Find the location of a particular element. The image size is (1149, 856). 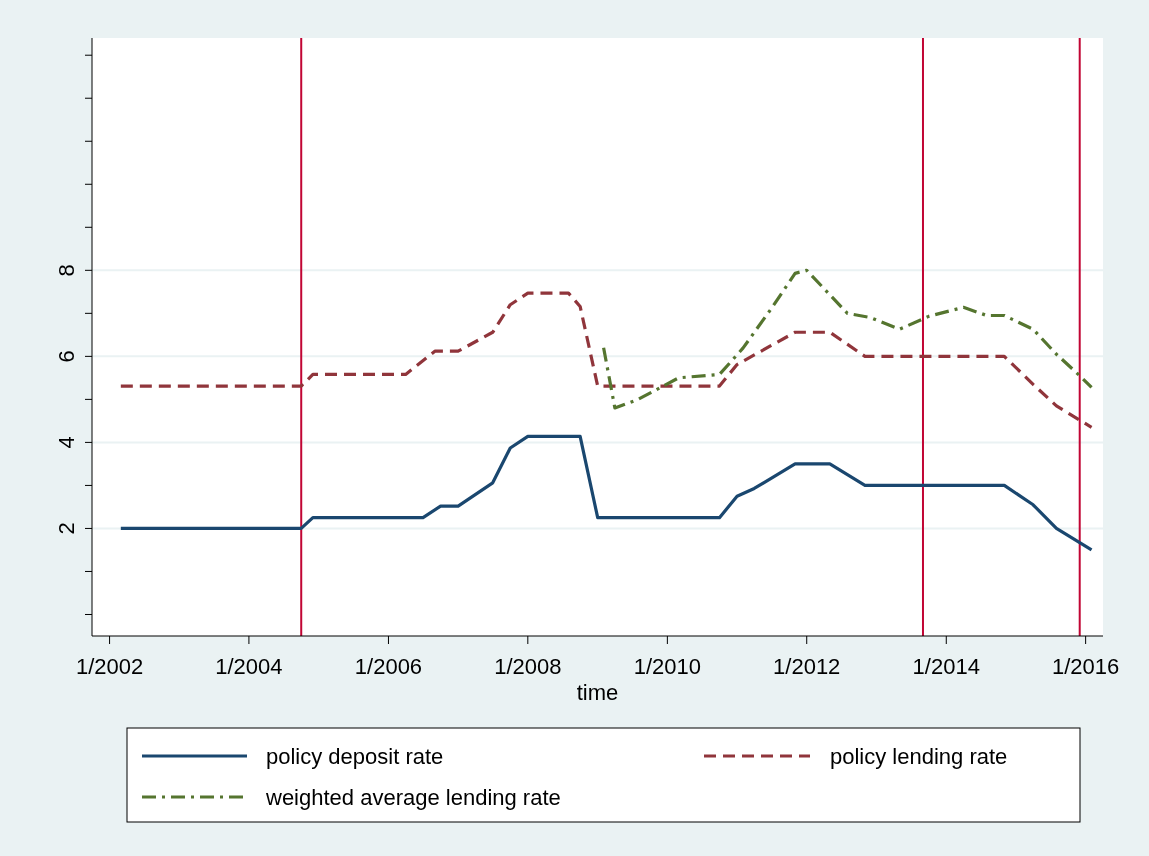

legend-label: policy deposit rate is located at coordinates (355, 756).